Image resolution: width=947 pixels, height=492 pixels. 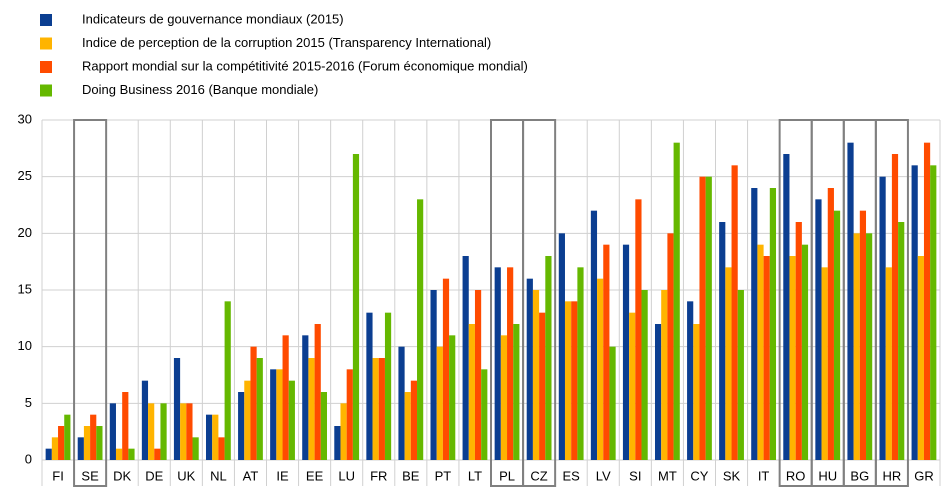 What do you see at coordinates (90, 303) in the screenshot?
I see `highlight-box` at bounding box center [90, 303].